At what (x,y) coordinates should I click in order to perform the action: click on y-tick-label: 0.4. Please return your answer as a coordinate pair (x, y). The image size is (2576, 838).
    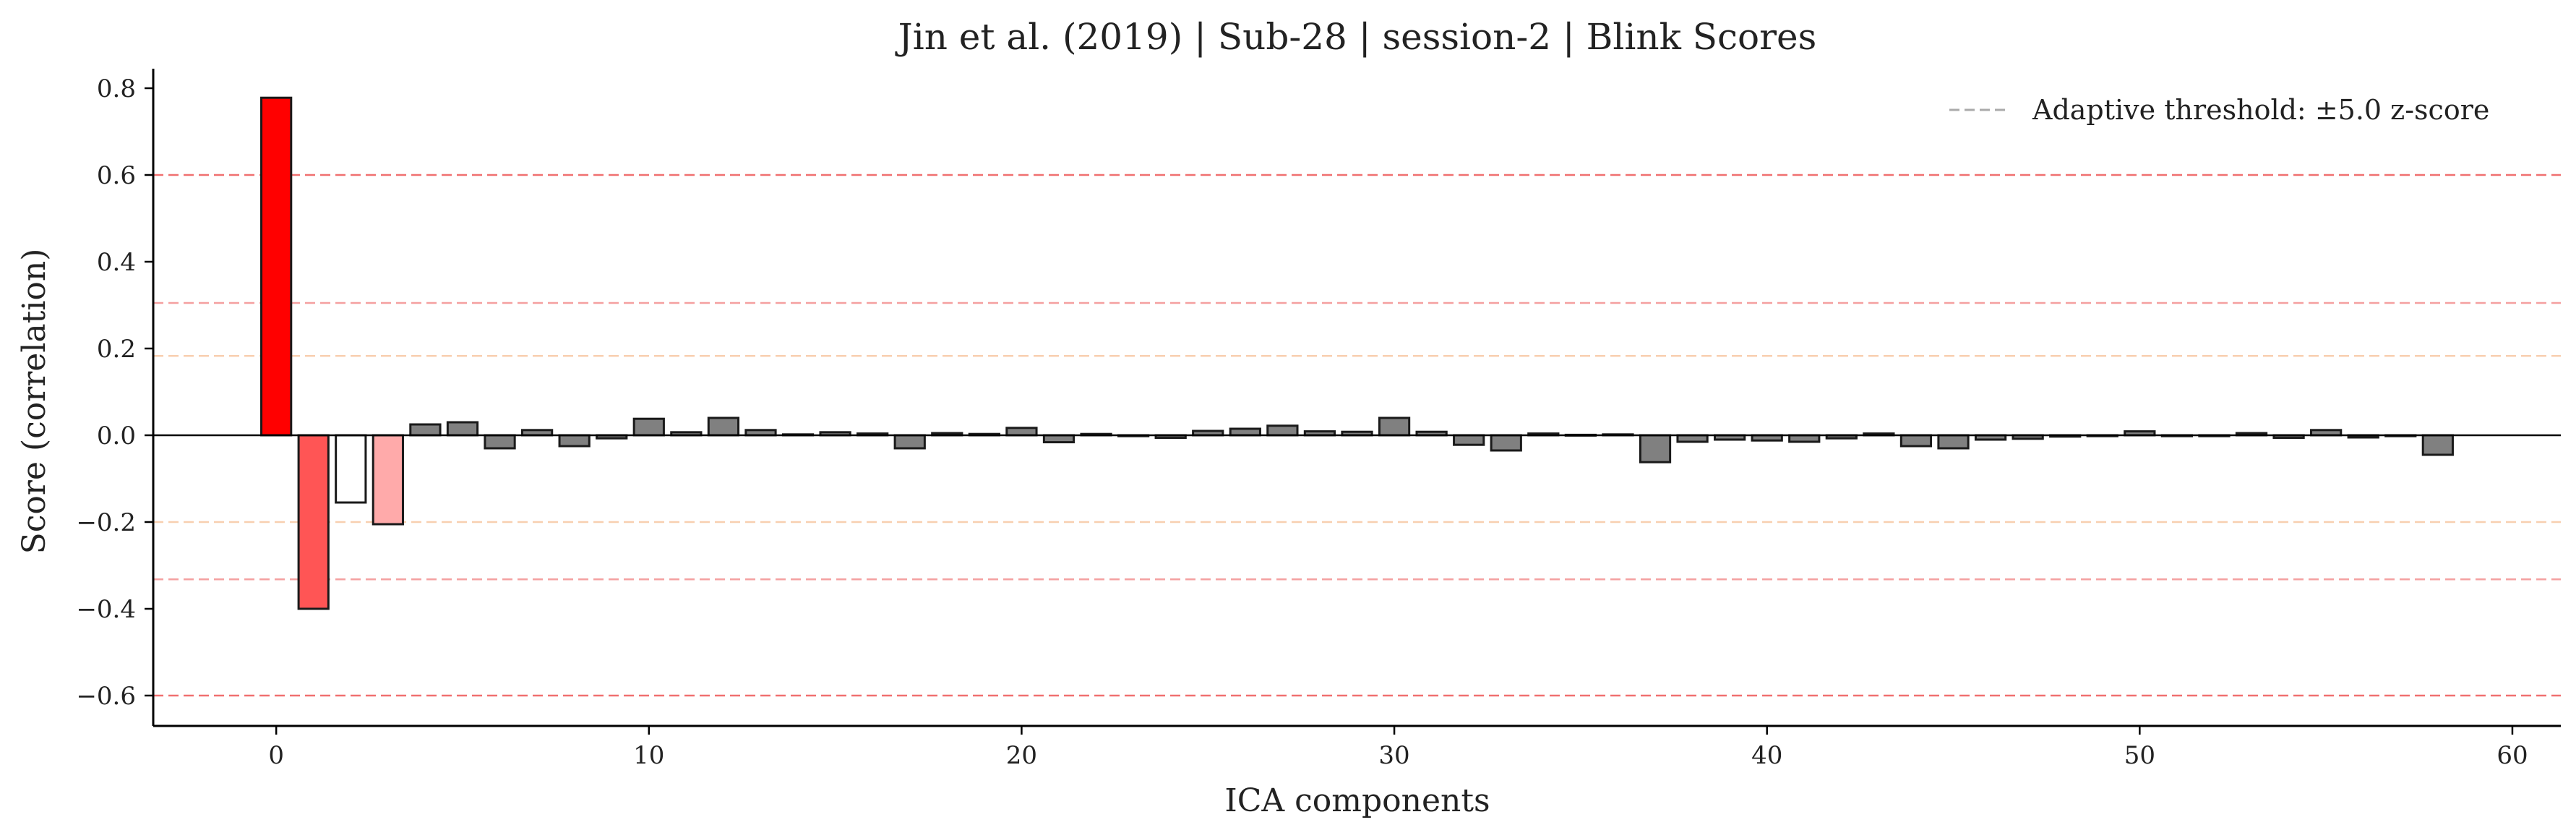
    Looking at the image, I should click on (117, 262).